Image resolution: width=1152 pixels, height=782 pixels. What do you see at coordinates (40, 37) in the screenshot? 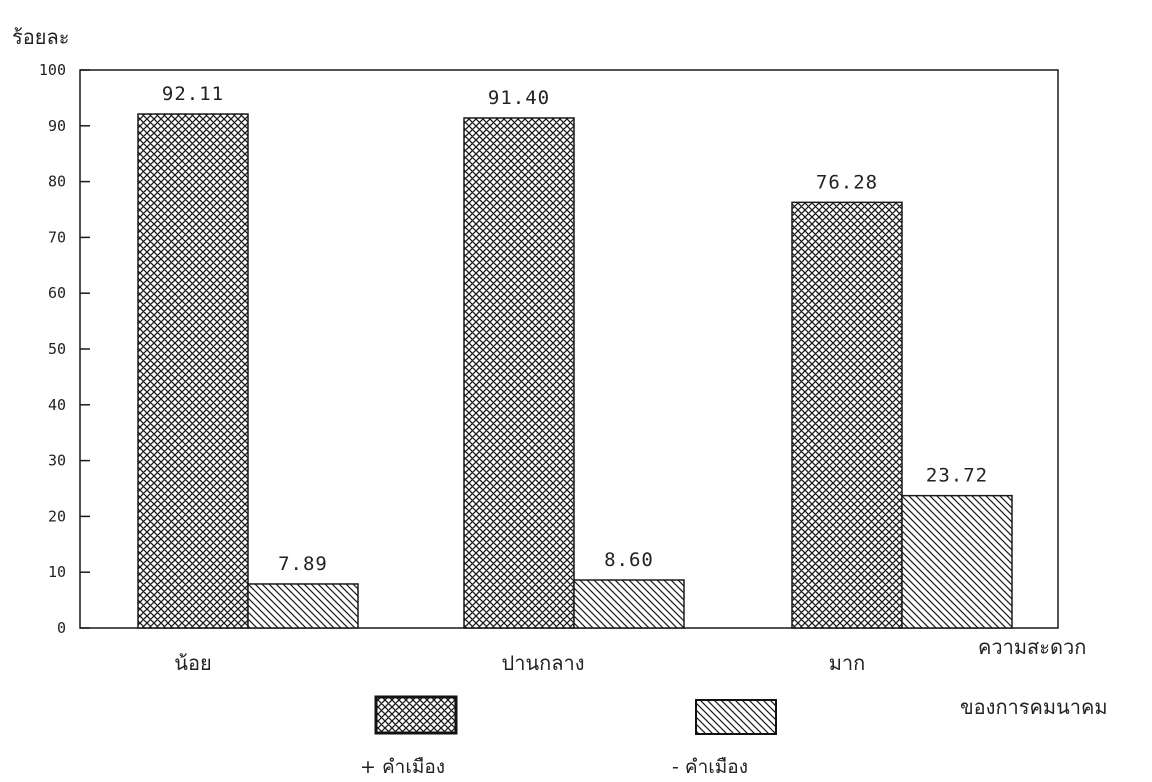
I see `y-axis-label: ร้อยละ` at bounding box center [40, 37].